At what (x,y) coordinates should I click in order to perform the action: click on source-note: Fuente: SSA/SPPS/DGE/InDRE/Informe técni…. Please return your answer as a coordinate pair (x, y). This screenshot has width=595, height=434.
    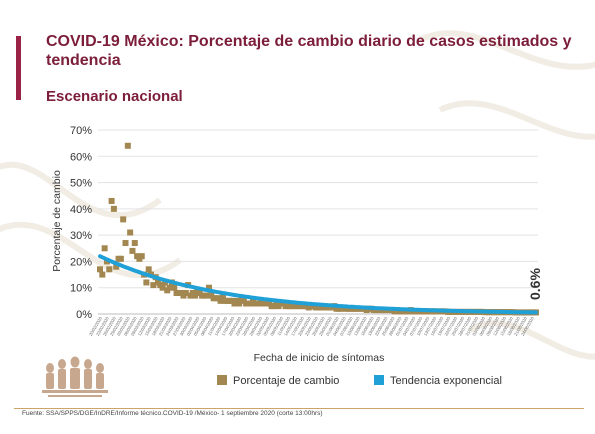
    Looking at the image, I should click on (172, 413).